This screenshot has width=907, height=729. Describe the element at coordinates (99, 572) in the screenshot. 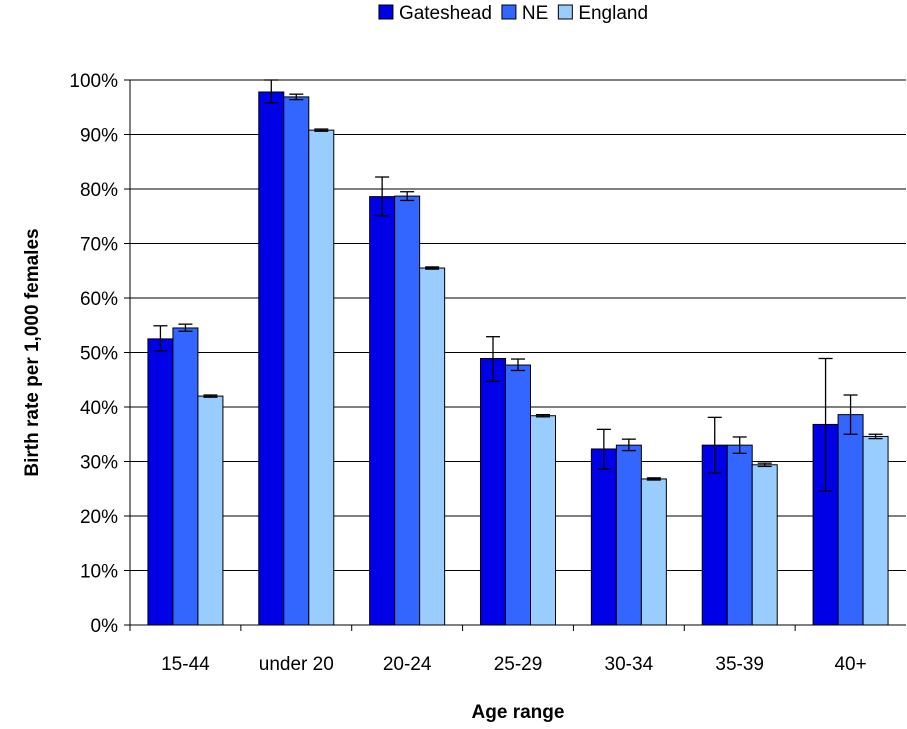

I see `y-tick-label: 10%` at that location.